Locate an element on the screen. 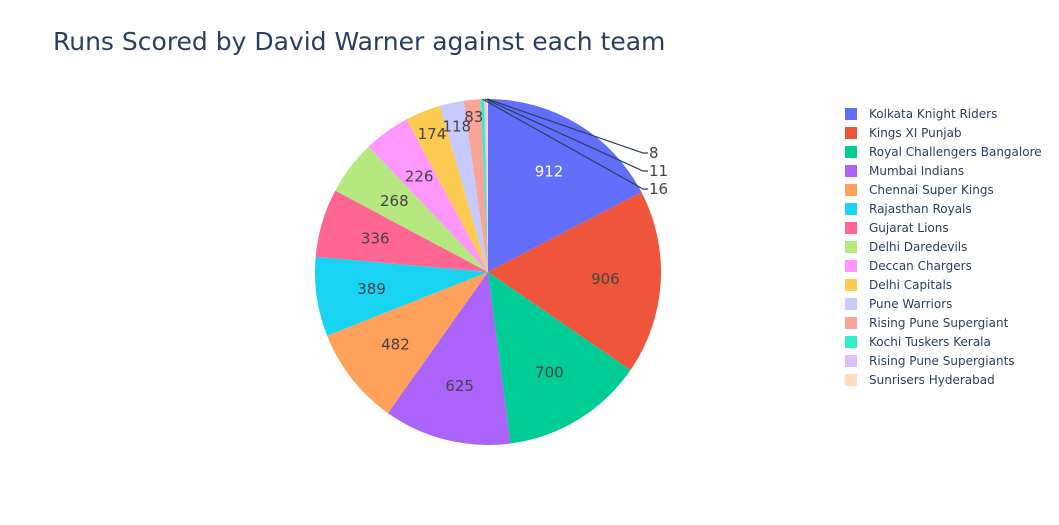 The width and height of the screenshot is (1059, 525). pie-slice-deccan-chargers is located at coordinates (428, 195).